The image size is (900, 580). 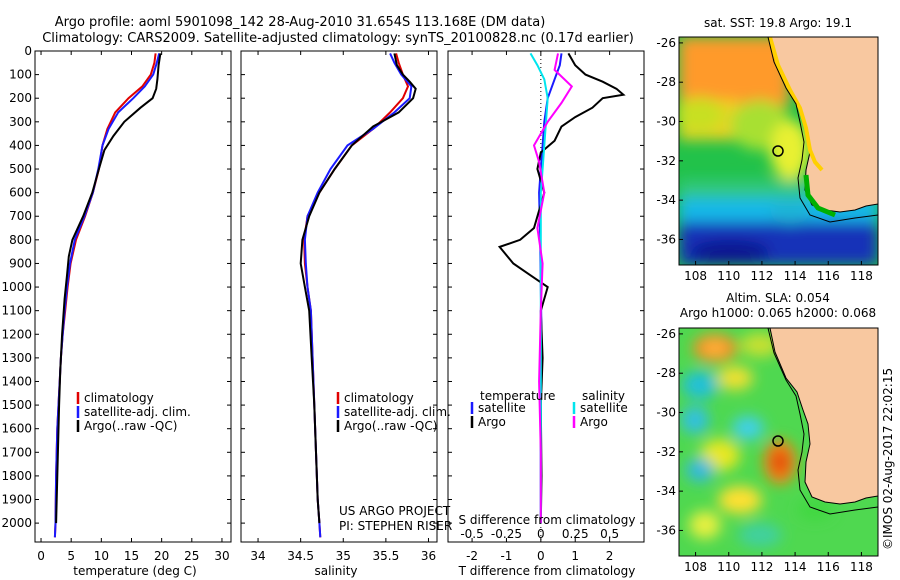 I want to click on temp-diff-legend-title: temperature, so click(x=517, y=396).